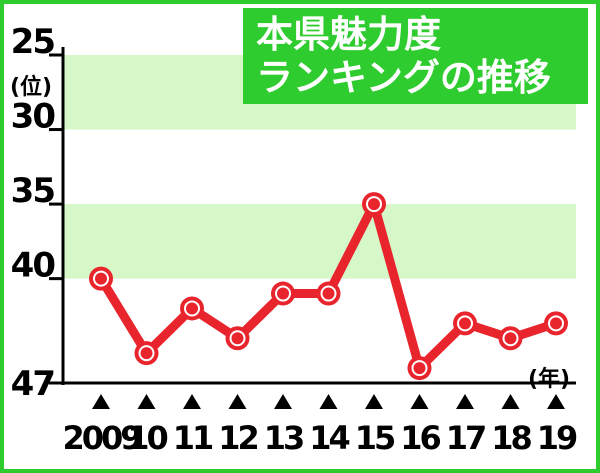 This screenshot has height=473, width=600. I want to click on x-tick-label-14: 14, so click(329, 438).